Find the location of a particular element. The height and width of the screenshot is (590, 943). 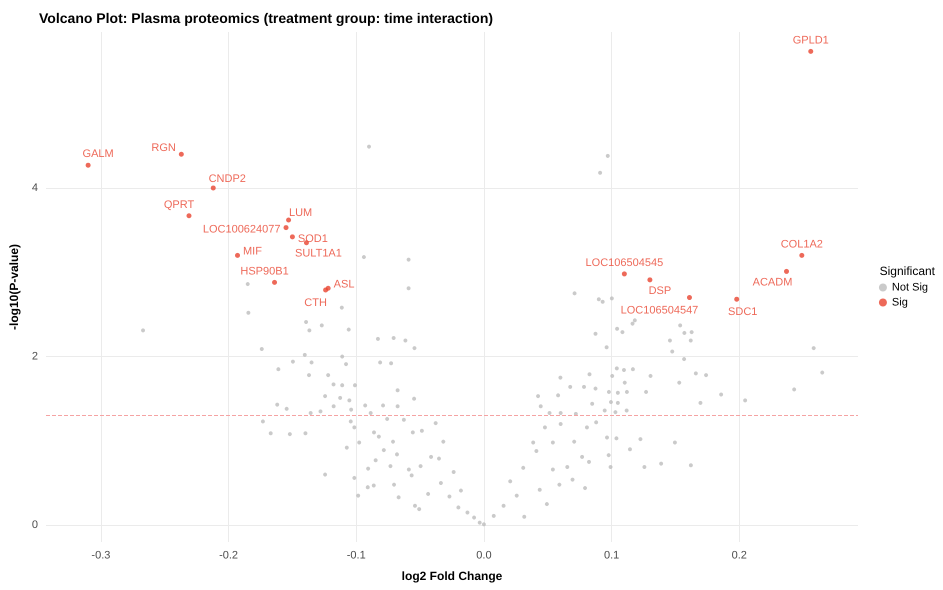

data-label: LOC106504545 is located at coordinates (625, 262).